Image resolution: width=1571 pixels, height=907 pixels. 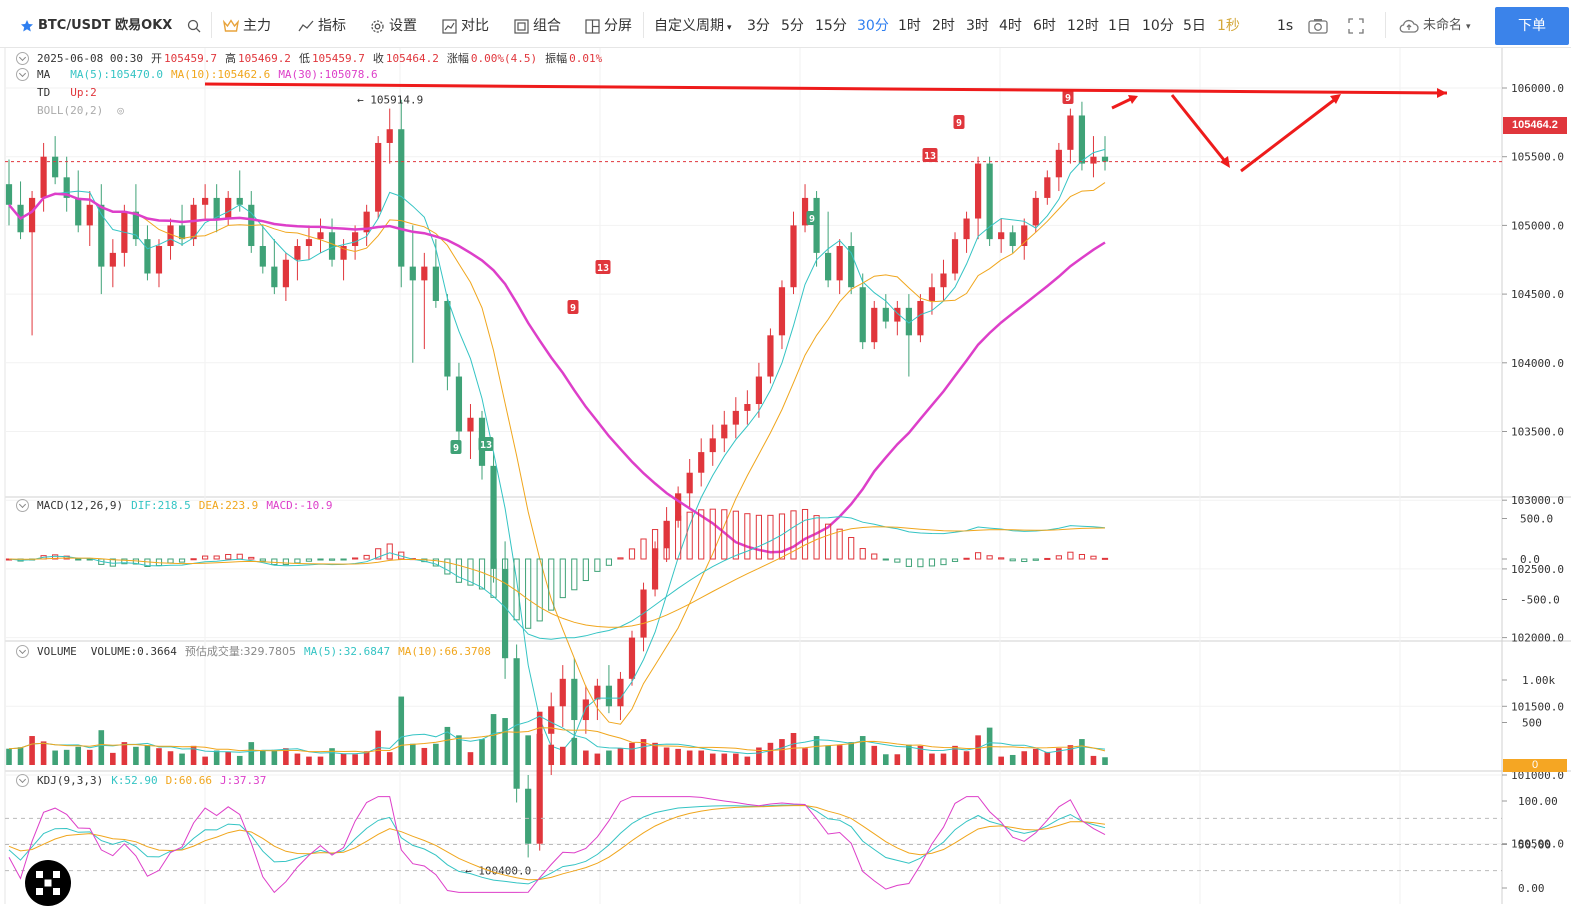 I want to click on compare-button: 对比, so click(x=465, y=24).